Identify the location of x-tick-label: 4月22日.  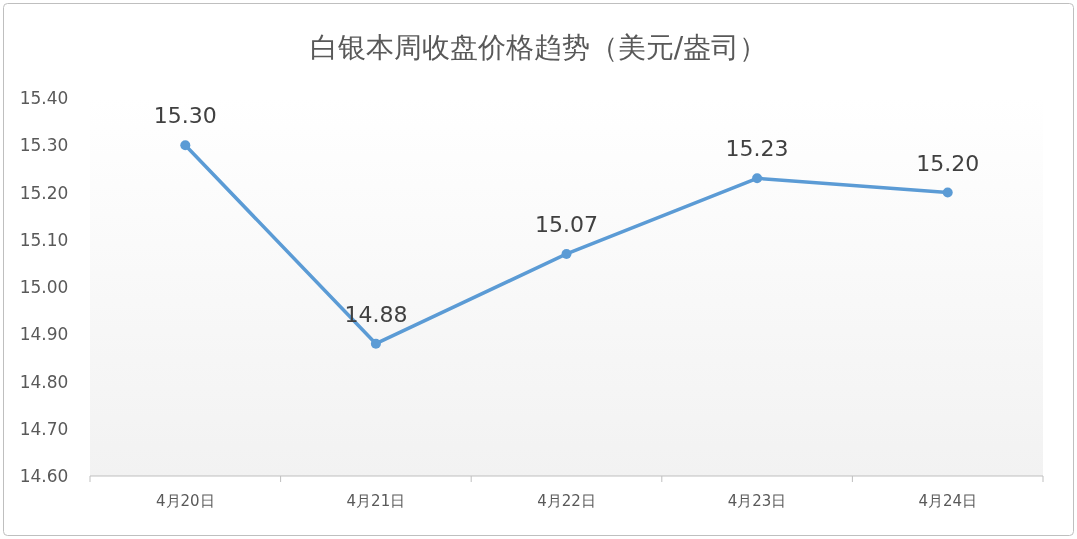
(566, 501).